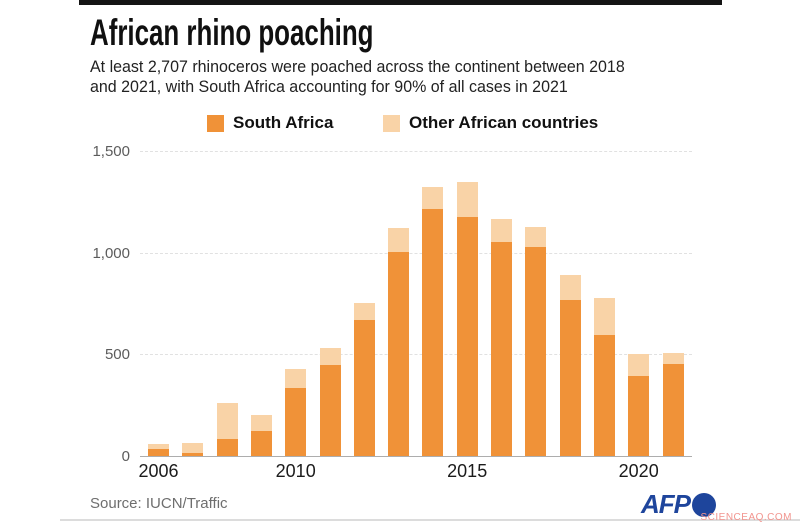  I want to click on bar-2006, so click(158, 449).